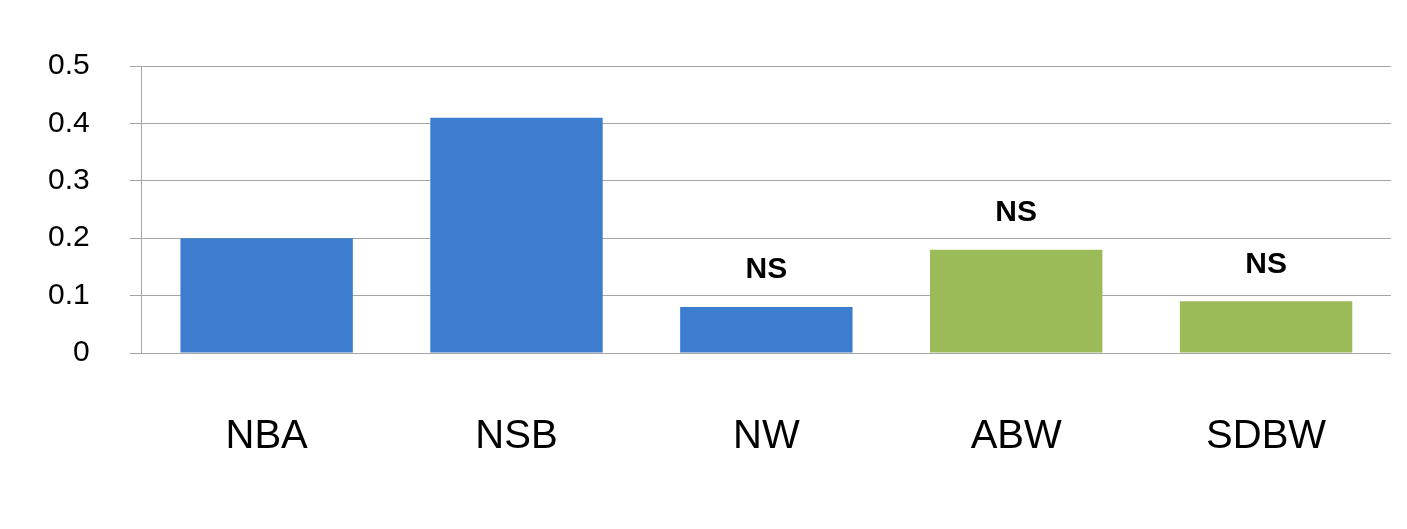  What do you see at coordinates (267, 434) in the screenshot?
I see `x-tick-label: NBA` at bounding box center [267, 434].